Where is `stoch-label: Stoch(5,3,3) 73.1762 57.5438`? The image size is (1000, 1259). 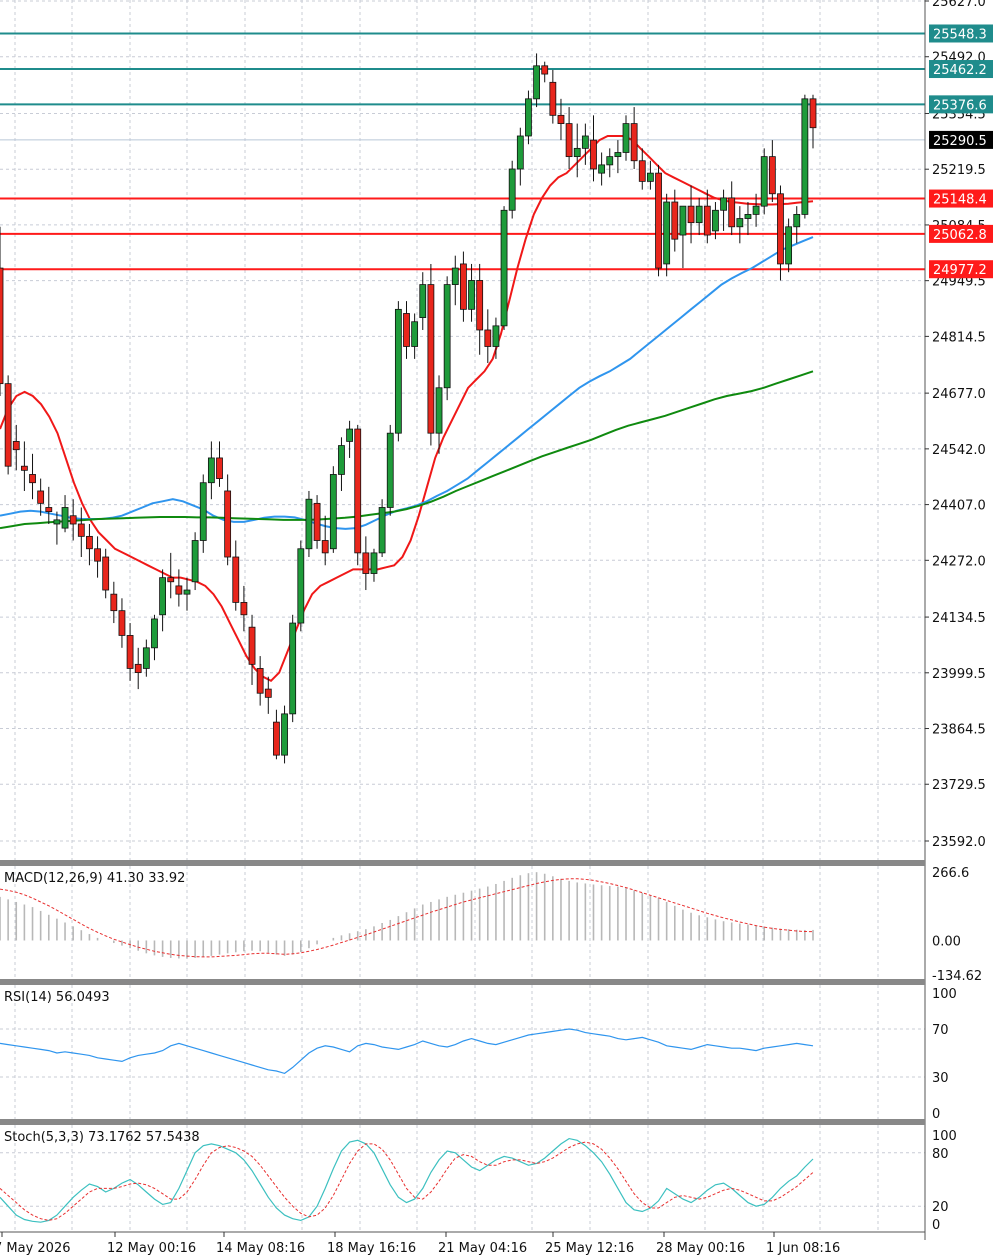 stoch-label: Stoch(5,3,3) 73.1762 57.5438 is located at coordinates (102, 1137).